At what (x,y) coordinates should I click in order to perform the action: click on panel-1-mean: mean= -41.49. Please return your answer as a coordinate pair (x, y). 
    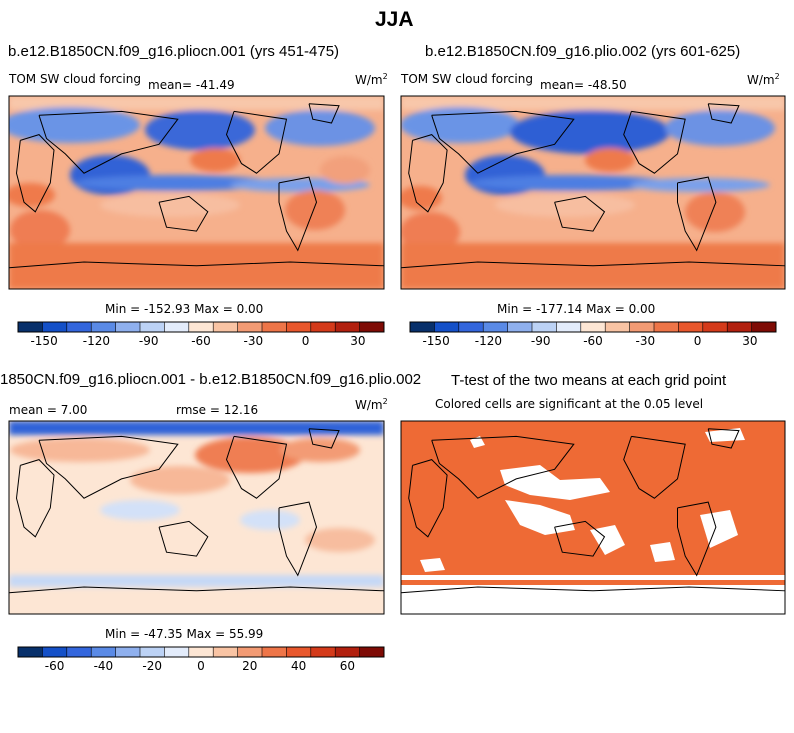
    Looking at the image, I should click on (191, 85).